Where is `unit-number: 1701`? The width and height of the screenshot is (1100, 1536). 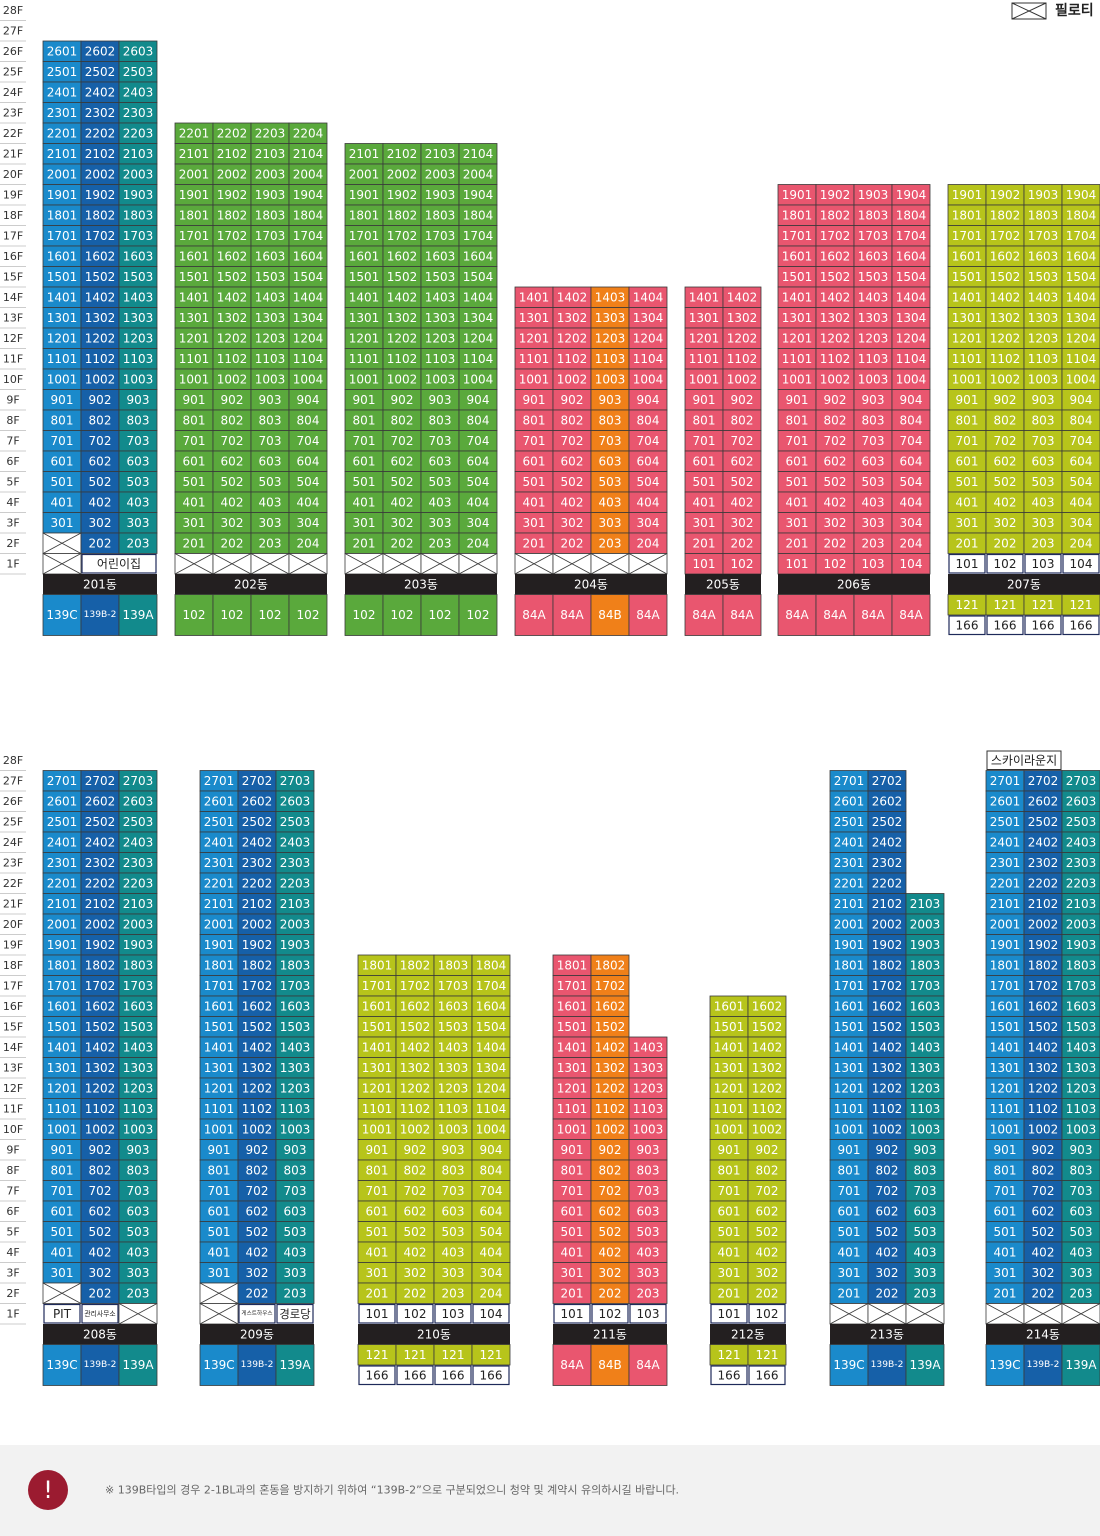 unit-number: 1701 is located at coordinates (797, 236).